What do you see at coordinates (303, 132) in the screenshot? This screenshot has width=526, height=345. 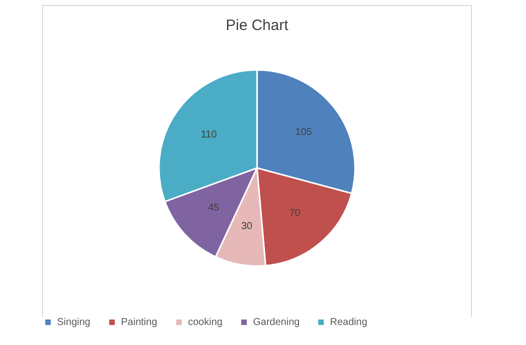 I see `data-label: 105` at bounding box center [303, 132].